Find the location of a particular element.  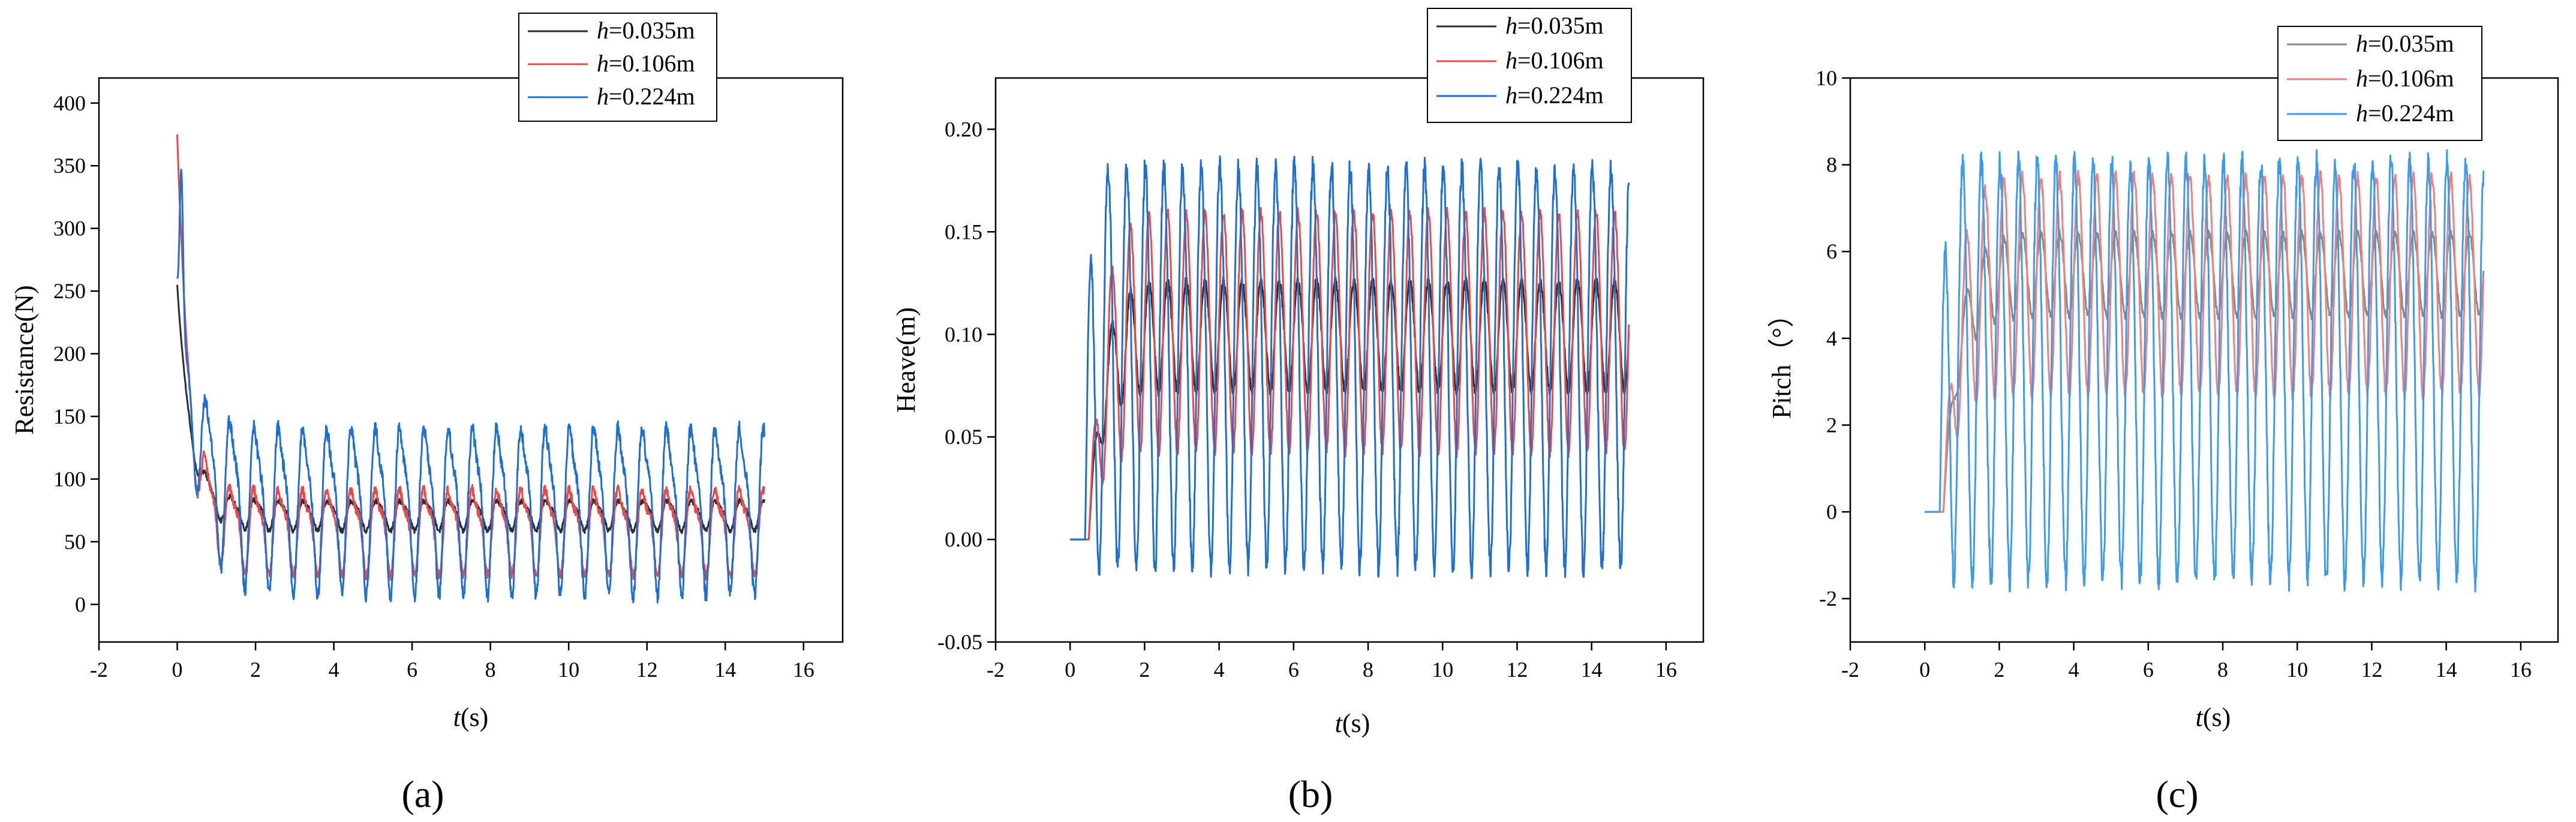

x-tick-label-c: 4 is located at coordinates (2074, 670).